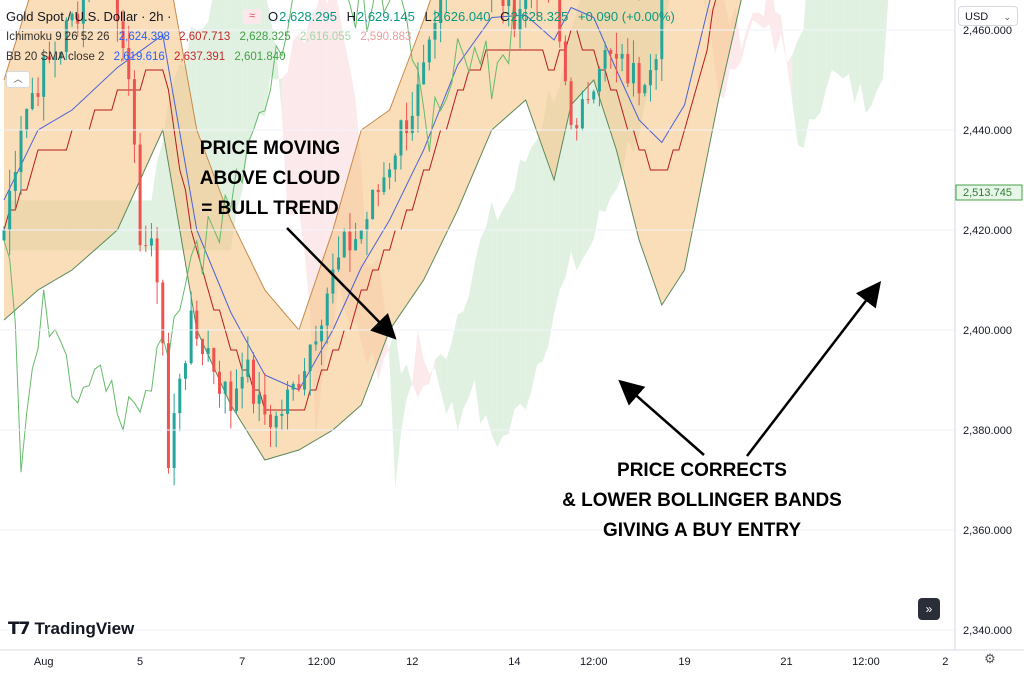  Describe the element at coordinates (252, 16) in the screenshot. I see `tilde-wave-icon: ≈` at that location.